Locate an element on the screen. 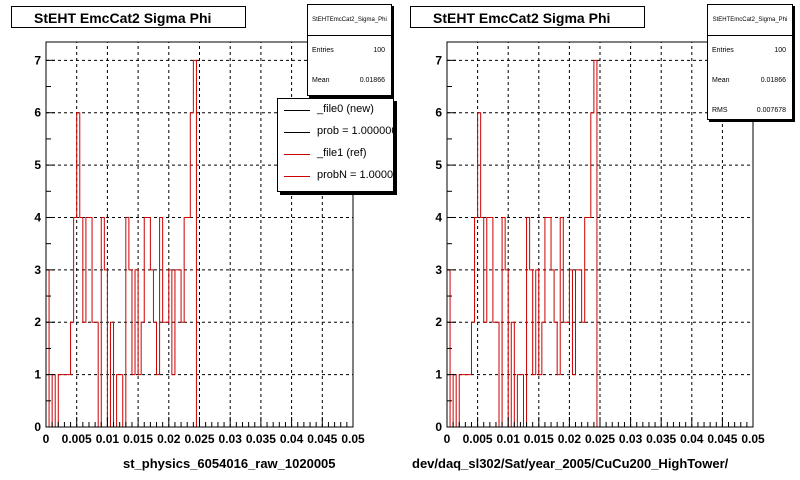  legend-item: prob = 1.000000 is located at coordinates (336, 132).